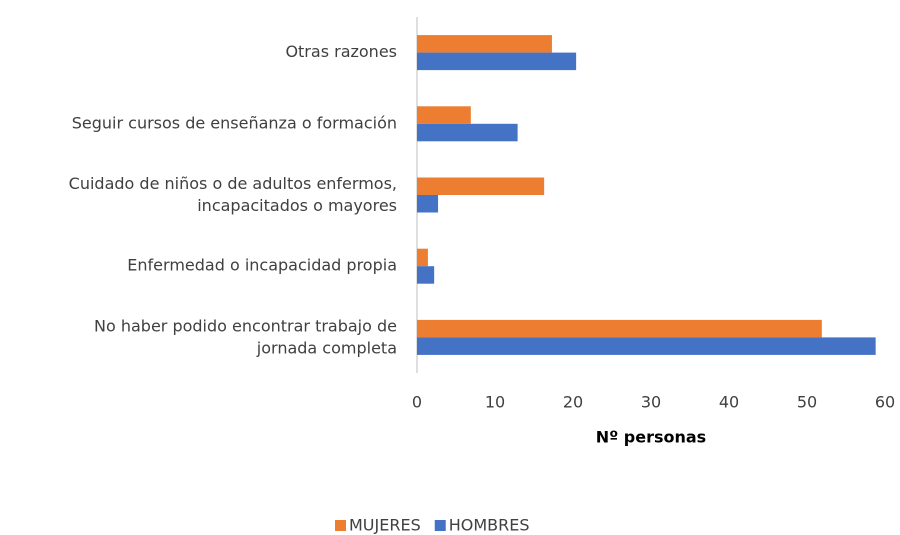 The width and height of the screenshot is (900, 535). What do you see at coordinates (385, 525) in the screenshot?
I see `legend-label: MUJERES` at bounding box center [385, 525].